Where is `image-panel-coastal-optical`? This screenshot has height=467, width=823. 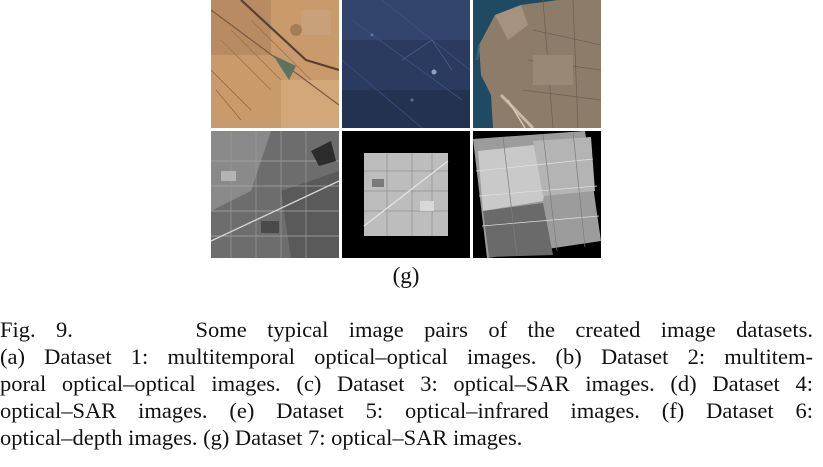 image-panel-coastal-optical is located at coordinates (537, 64).